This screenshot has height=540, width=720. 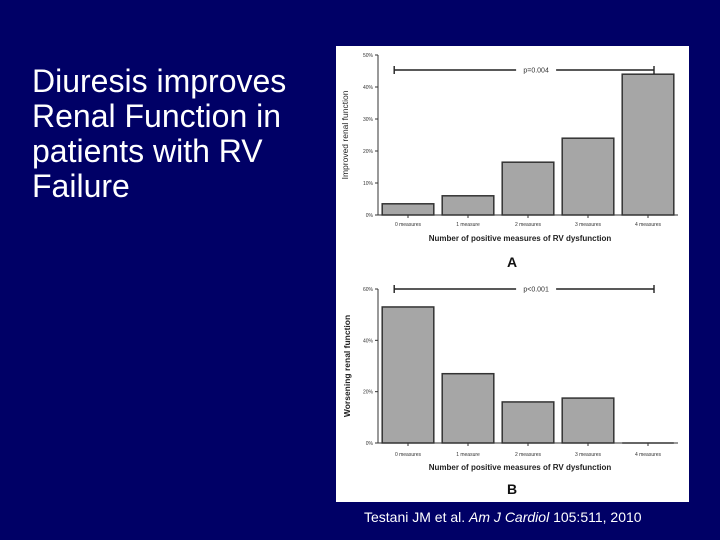 What do you see at coordinates (368, 88) in the screenshot?
I see `chart-1-y-tick-label: 40%` at bounding box center [368, 88].